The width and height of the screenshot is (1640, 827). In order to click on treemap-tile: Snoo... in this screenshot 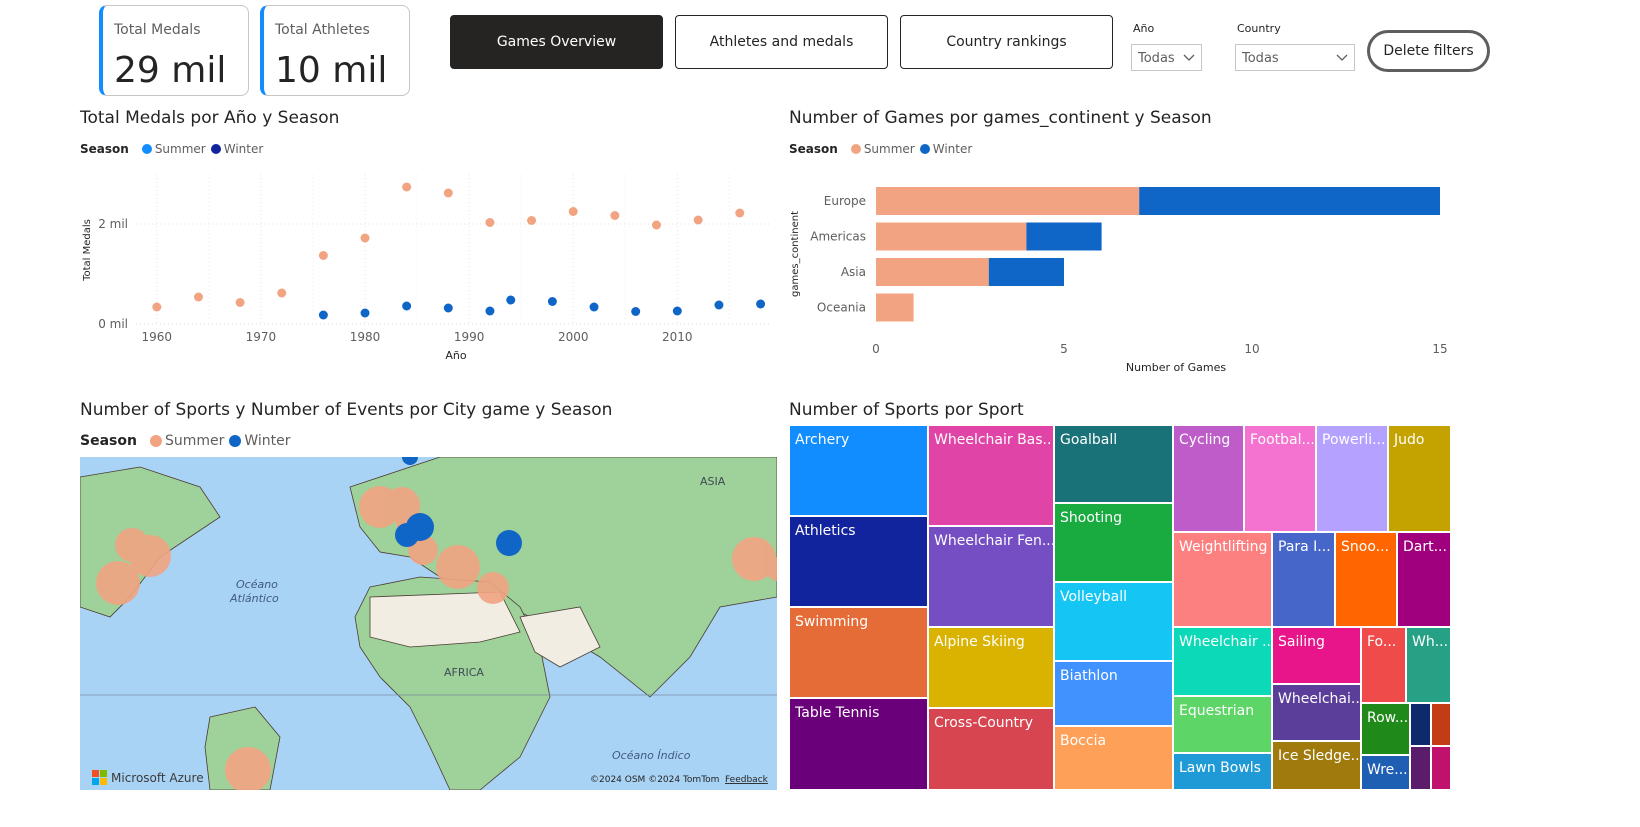, I will do `click(1366, 579)`.